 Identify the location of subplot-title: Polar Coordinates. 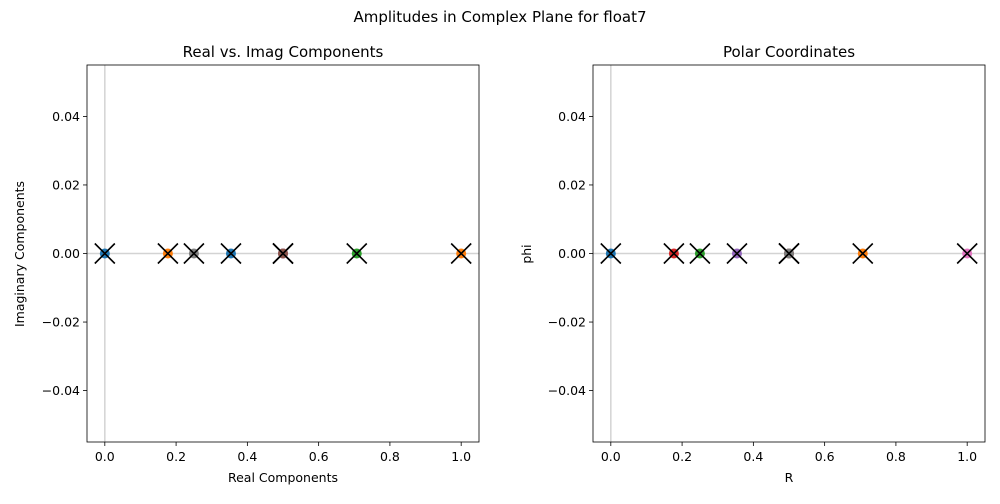
(789, 52).